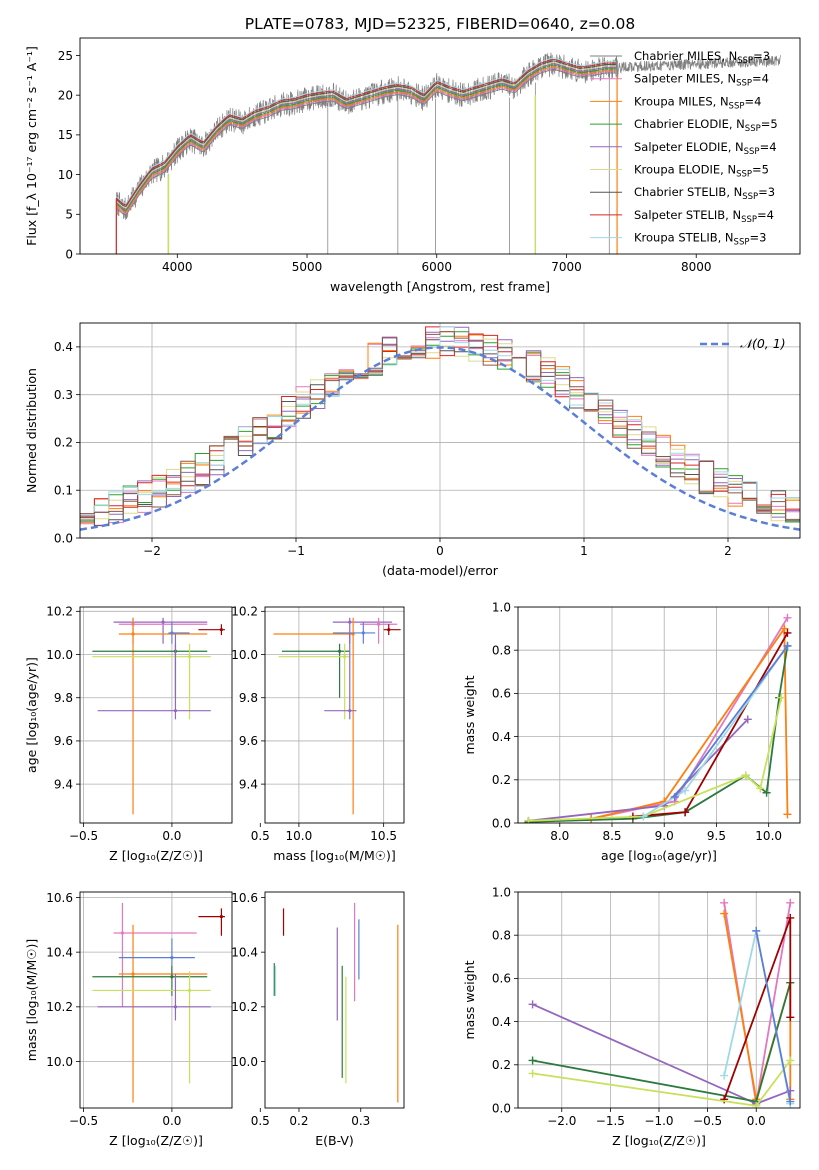 This screenshot has width=819, height=1170. I want to click on y-tick-label: 0, so click(69, 254).